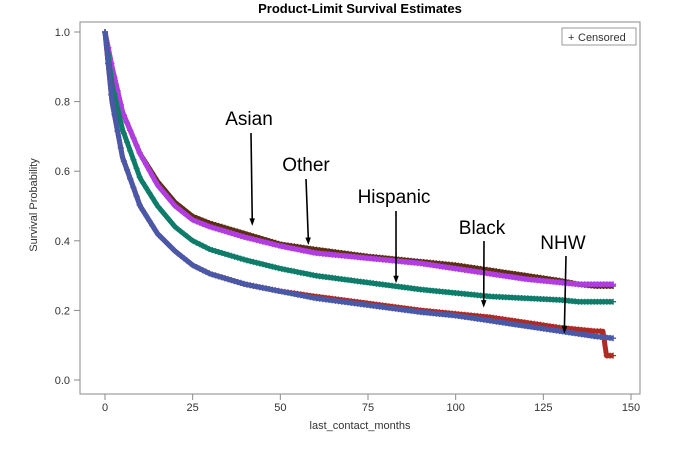  Describe the element at coordinates (62, 242) in the screenshot. I see `y-tick-label: 0.4` at that location.